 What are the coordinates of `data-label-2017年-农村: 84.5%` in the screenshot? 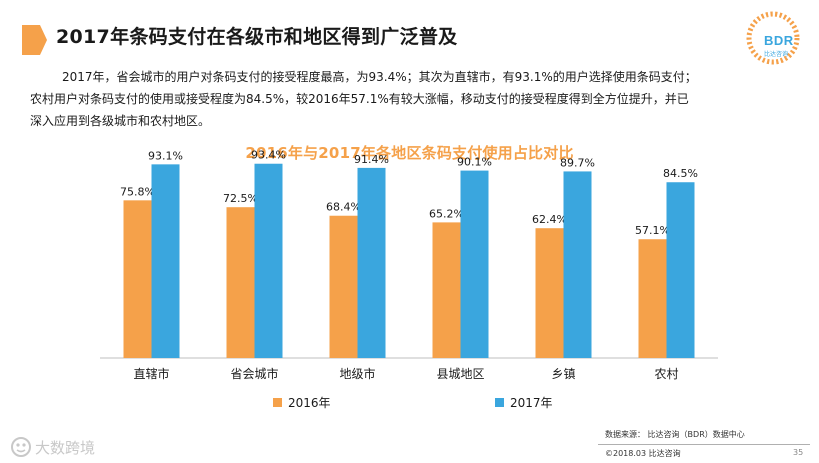 It's located at (680, 173).